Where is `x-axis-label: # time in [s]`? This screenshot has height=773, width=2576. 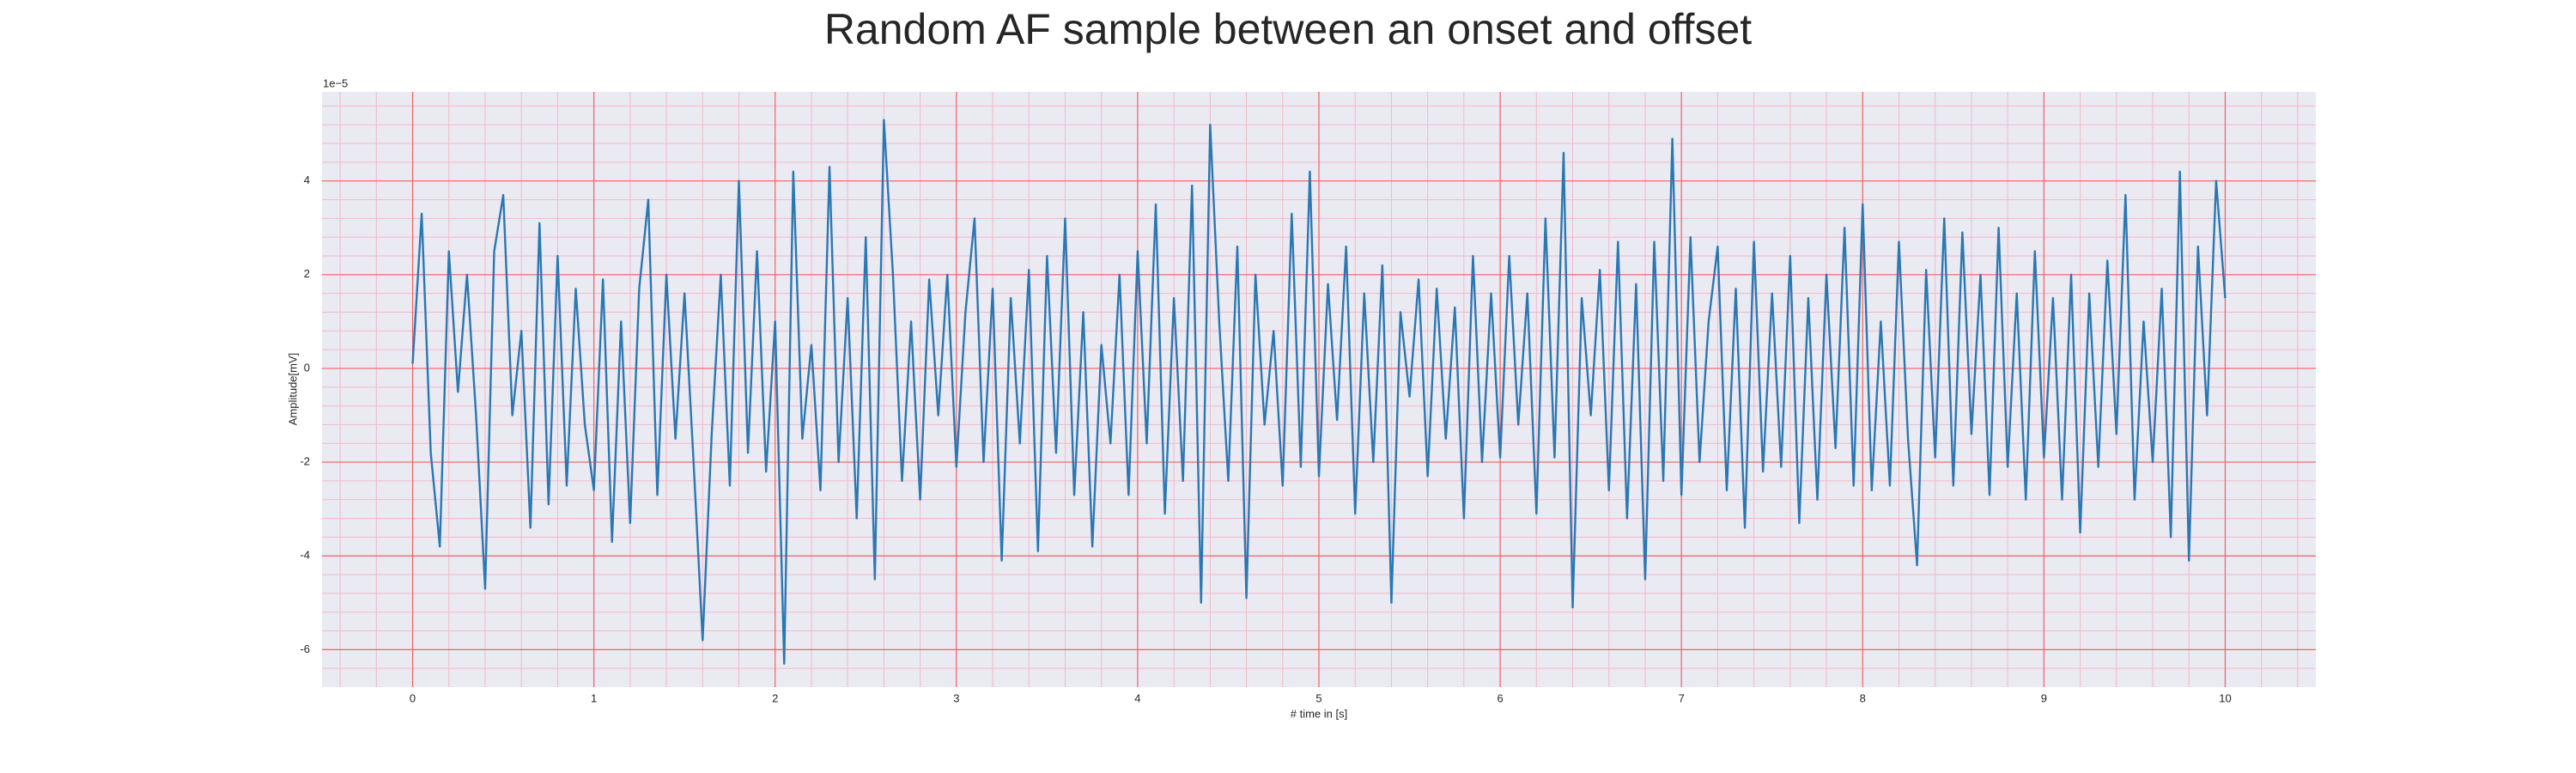 x-axis-label: # time in [s] is located at coordinates (1319, 713).